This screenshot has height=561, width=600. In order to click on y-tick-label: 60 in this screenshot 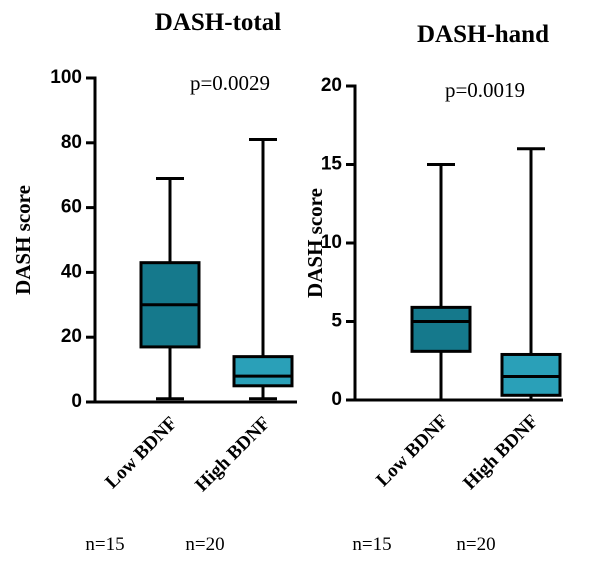, I will do `click(71, 207)`.